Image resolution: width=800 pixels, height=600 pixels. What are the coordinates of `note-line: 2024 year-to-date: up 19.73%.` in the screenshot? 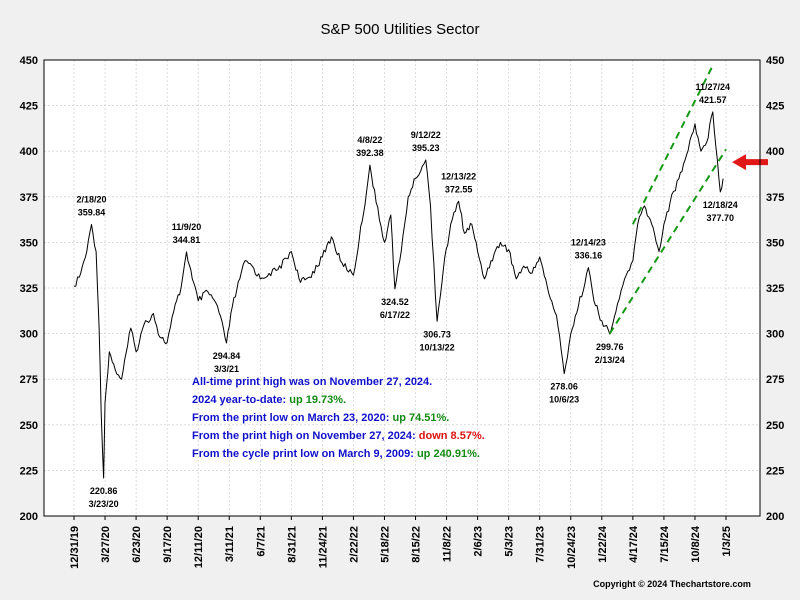 It's located at (269, 400).